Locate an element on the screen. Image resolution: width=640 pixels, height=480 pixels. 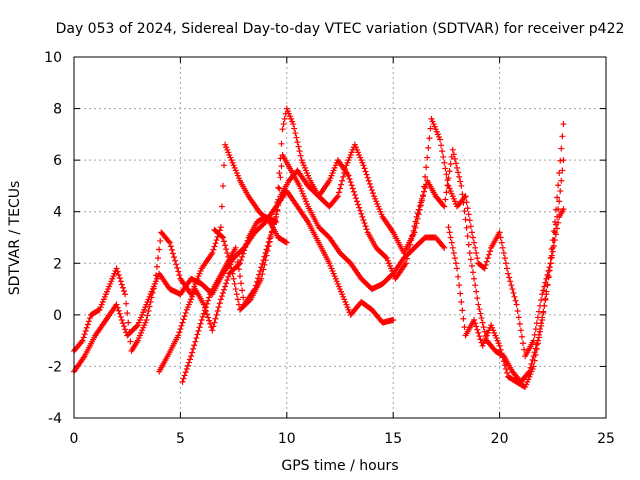
x-tick-label: 25 is located at coordinates (606, 439).